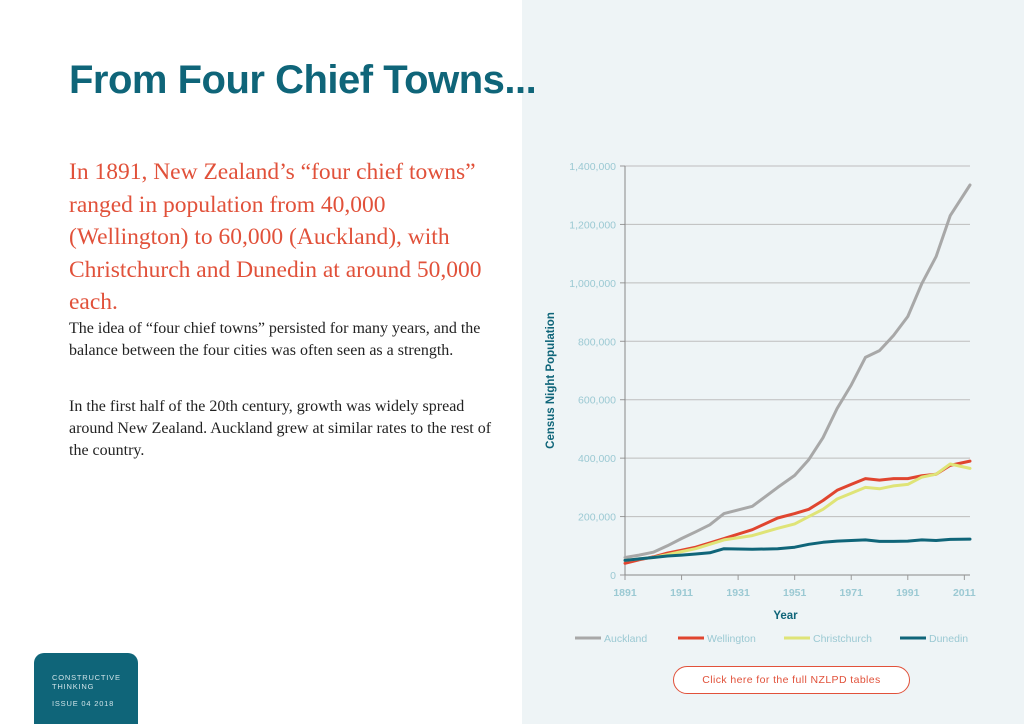 The width and height of the screenshot is (1024, 724). I want to click on series-line-christchurch, so click(797, 512).